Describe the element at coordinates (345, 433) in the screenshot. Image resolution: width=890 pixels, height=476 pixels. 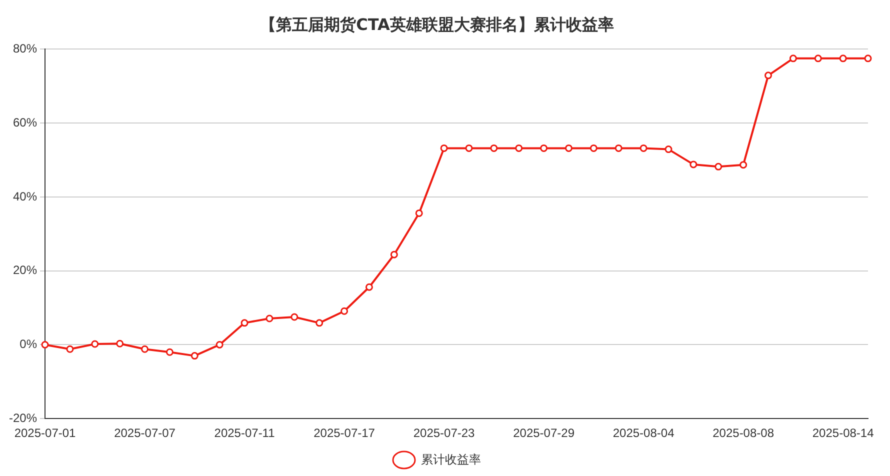
I see `x-tick-label: 2025-07-17` at that location.